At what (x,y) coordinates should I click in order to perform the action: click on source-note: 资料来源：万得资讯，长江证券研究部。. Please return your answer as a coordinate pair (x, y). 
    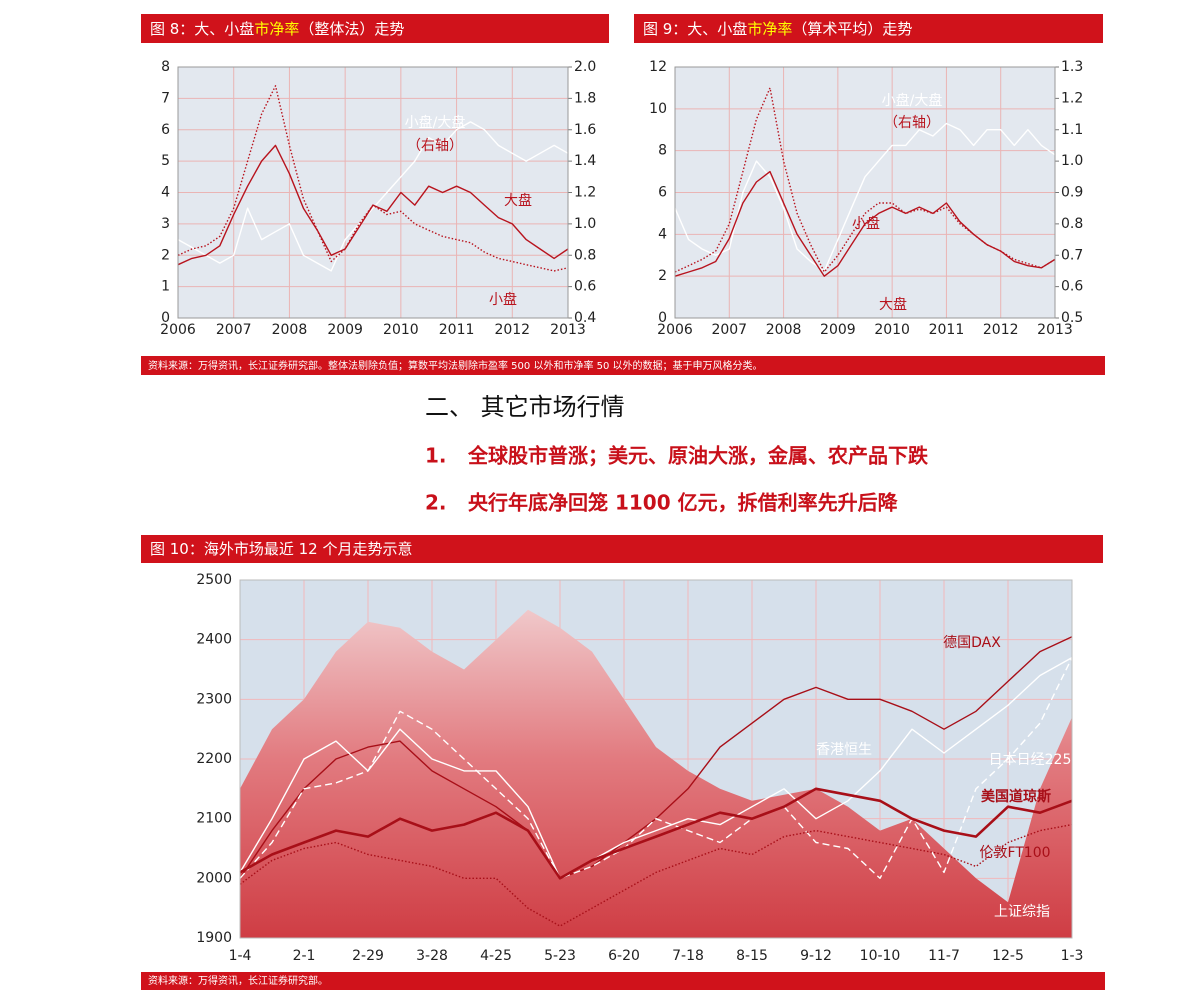
    Looking at the image, I should click on (238, 980).